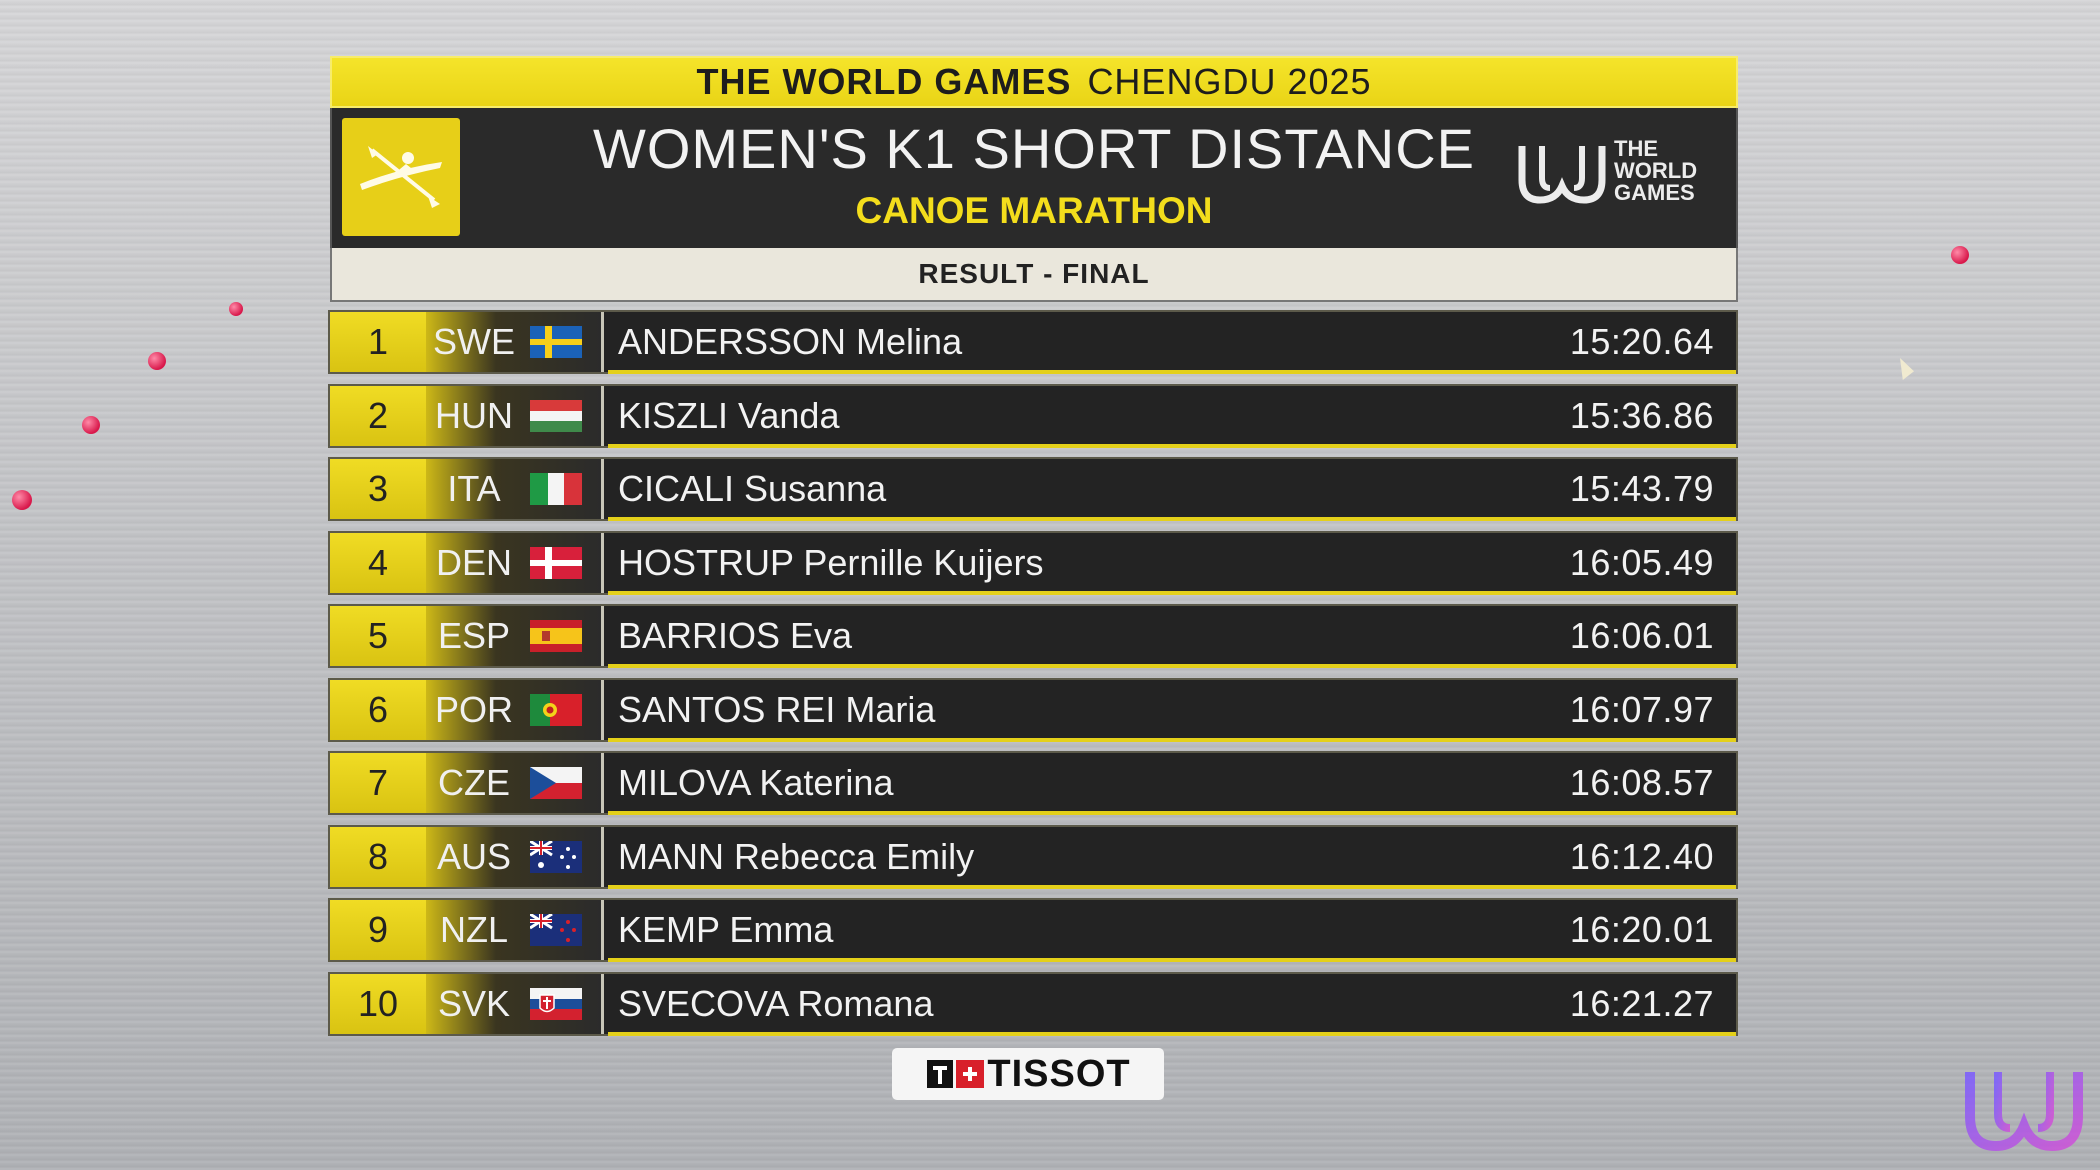  Describe the element at coordinates (729, 415) in the screenshot. I see `athlete-name: KISZLI Vanda` at that location.